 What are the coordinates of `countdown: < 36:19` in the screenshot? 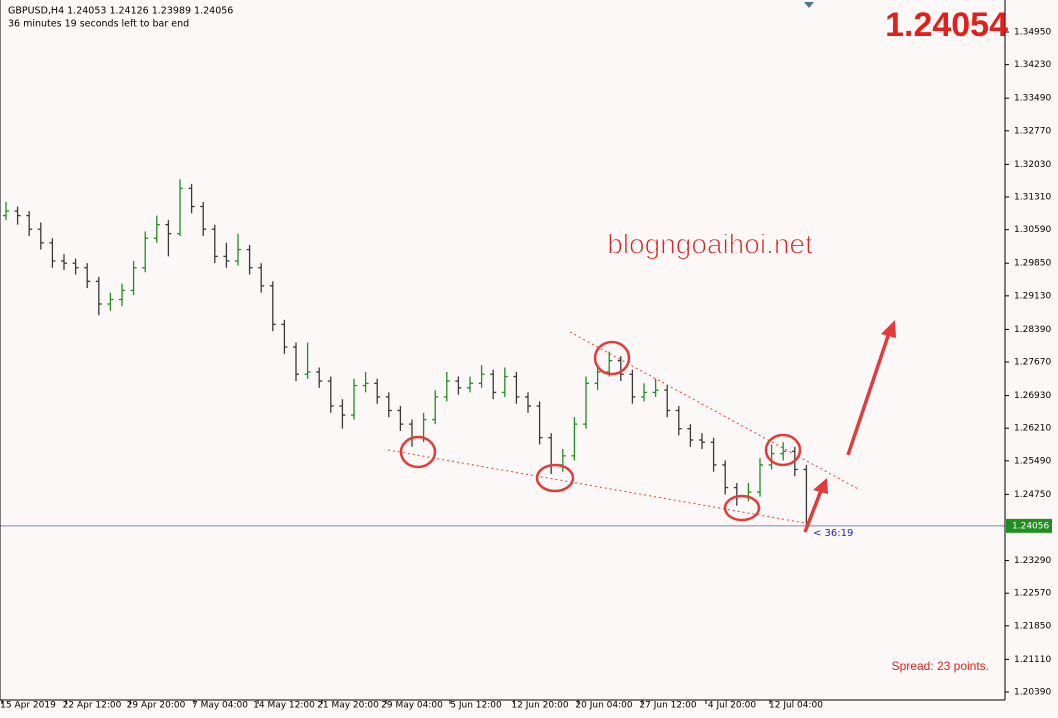 It's located at (833, 533).